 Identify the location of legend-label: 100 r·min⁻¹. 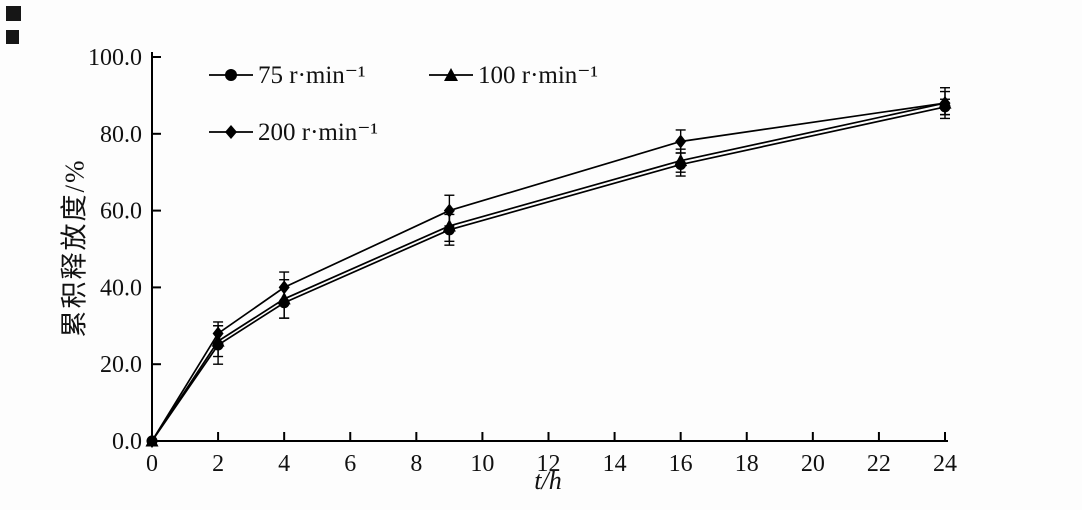
(538, 75).